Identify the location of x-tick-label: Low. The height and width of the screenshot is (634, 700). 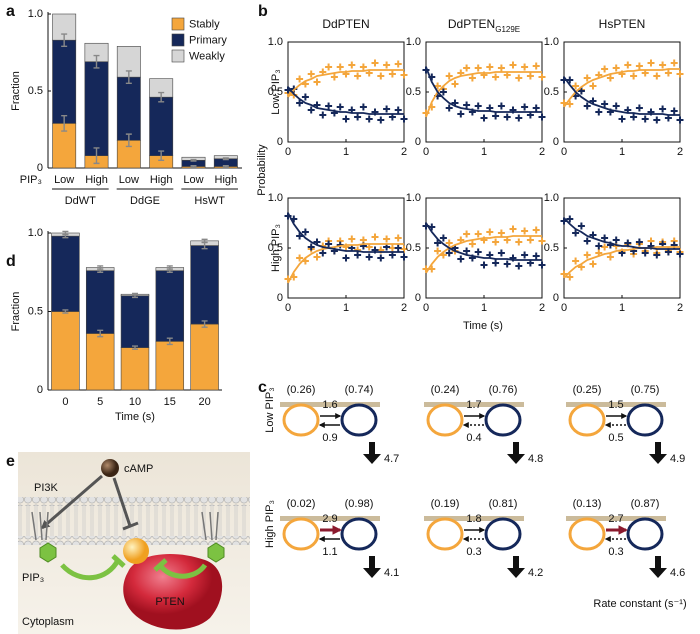
(193, 180).